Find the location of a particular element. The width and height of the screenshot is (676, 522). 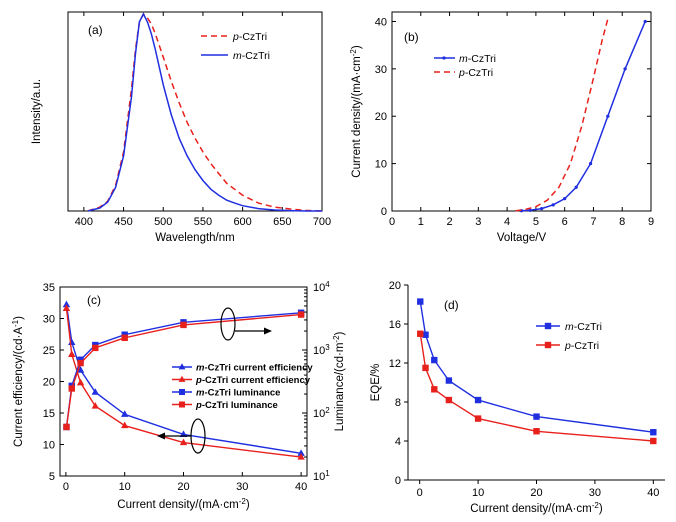

x-tick-label: 8 is located at coordinates (622, 222).